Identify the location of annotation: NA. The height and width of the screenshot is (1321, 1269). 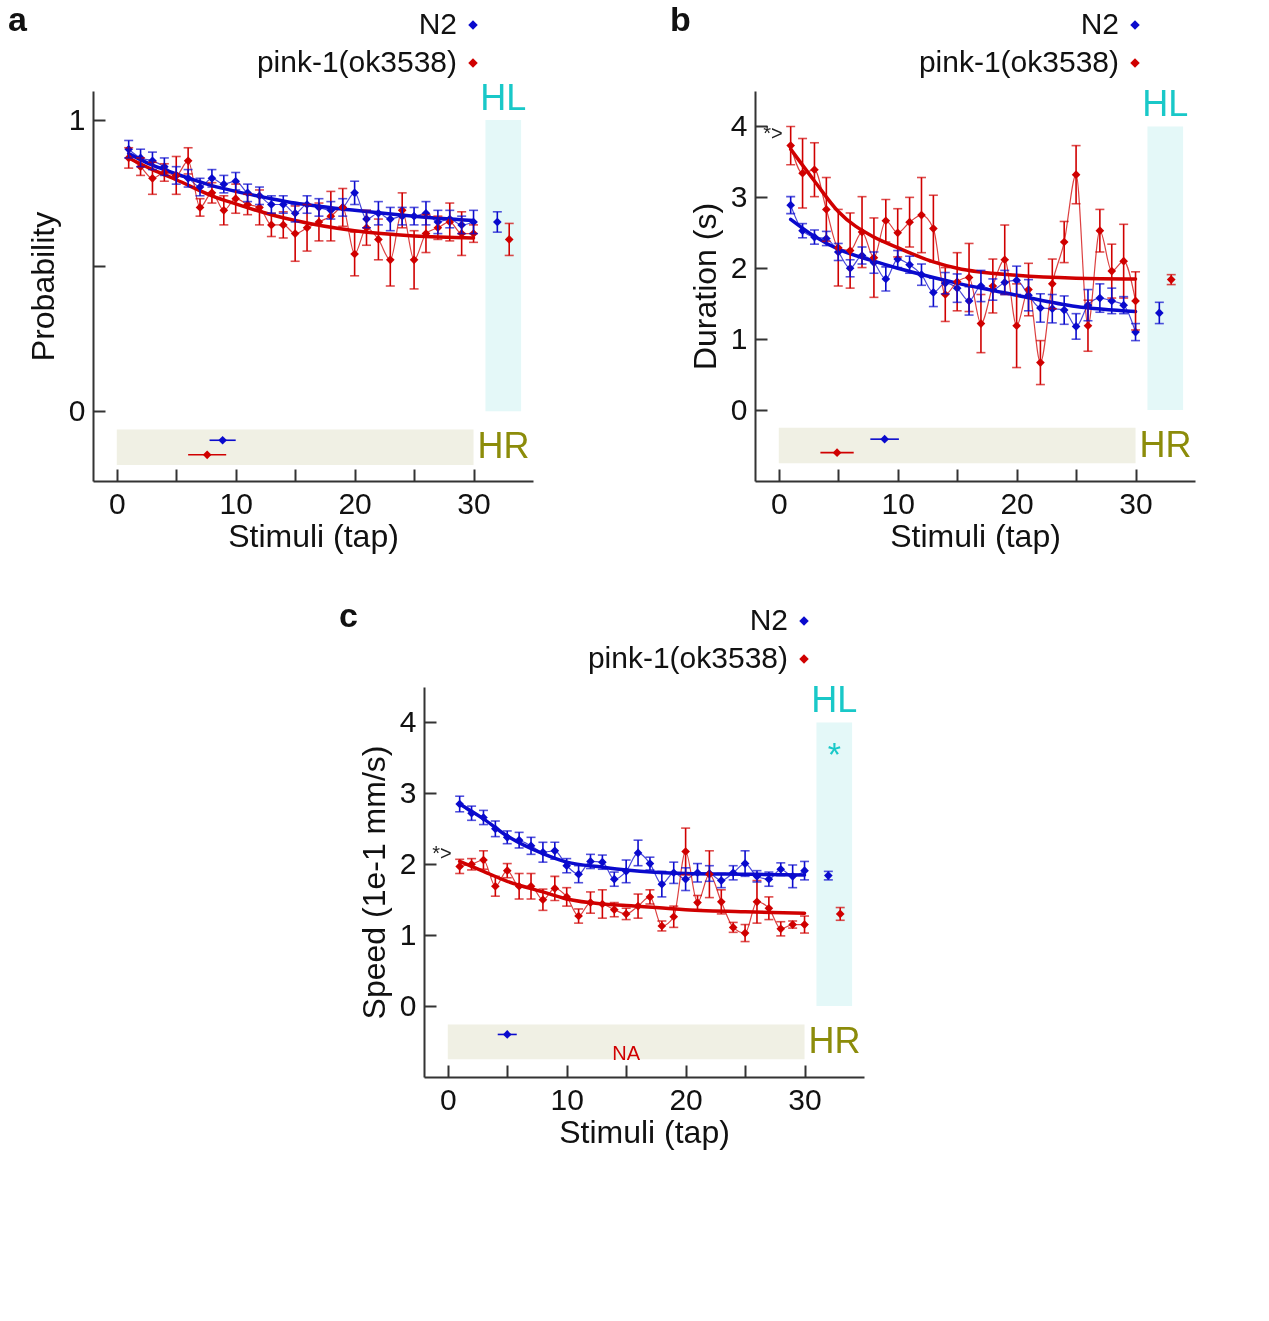
(626, 1052).